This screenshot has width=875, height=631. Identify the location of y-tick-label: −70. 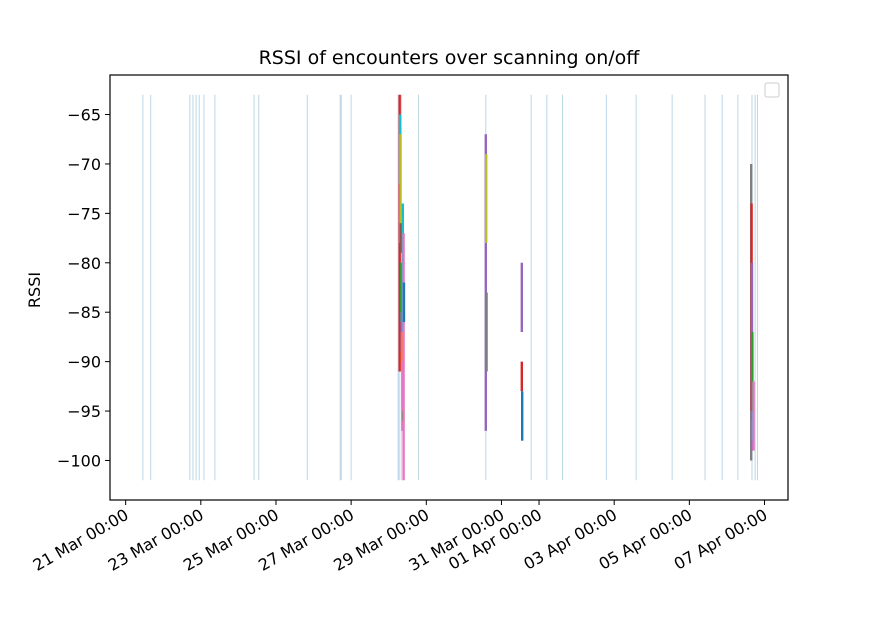
(84, 164).